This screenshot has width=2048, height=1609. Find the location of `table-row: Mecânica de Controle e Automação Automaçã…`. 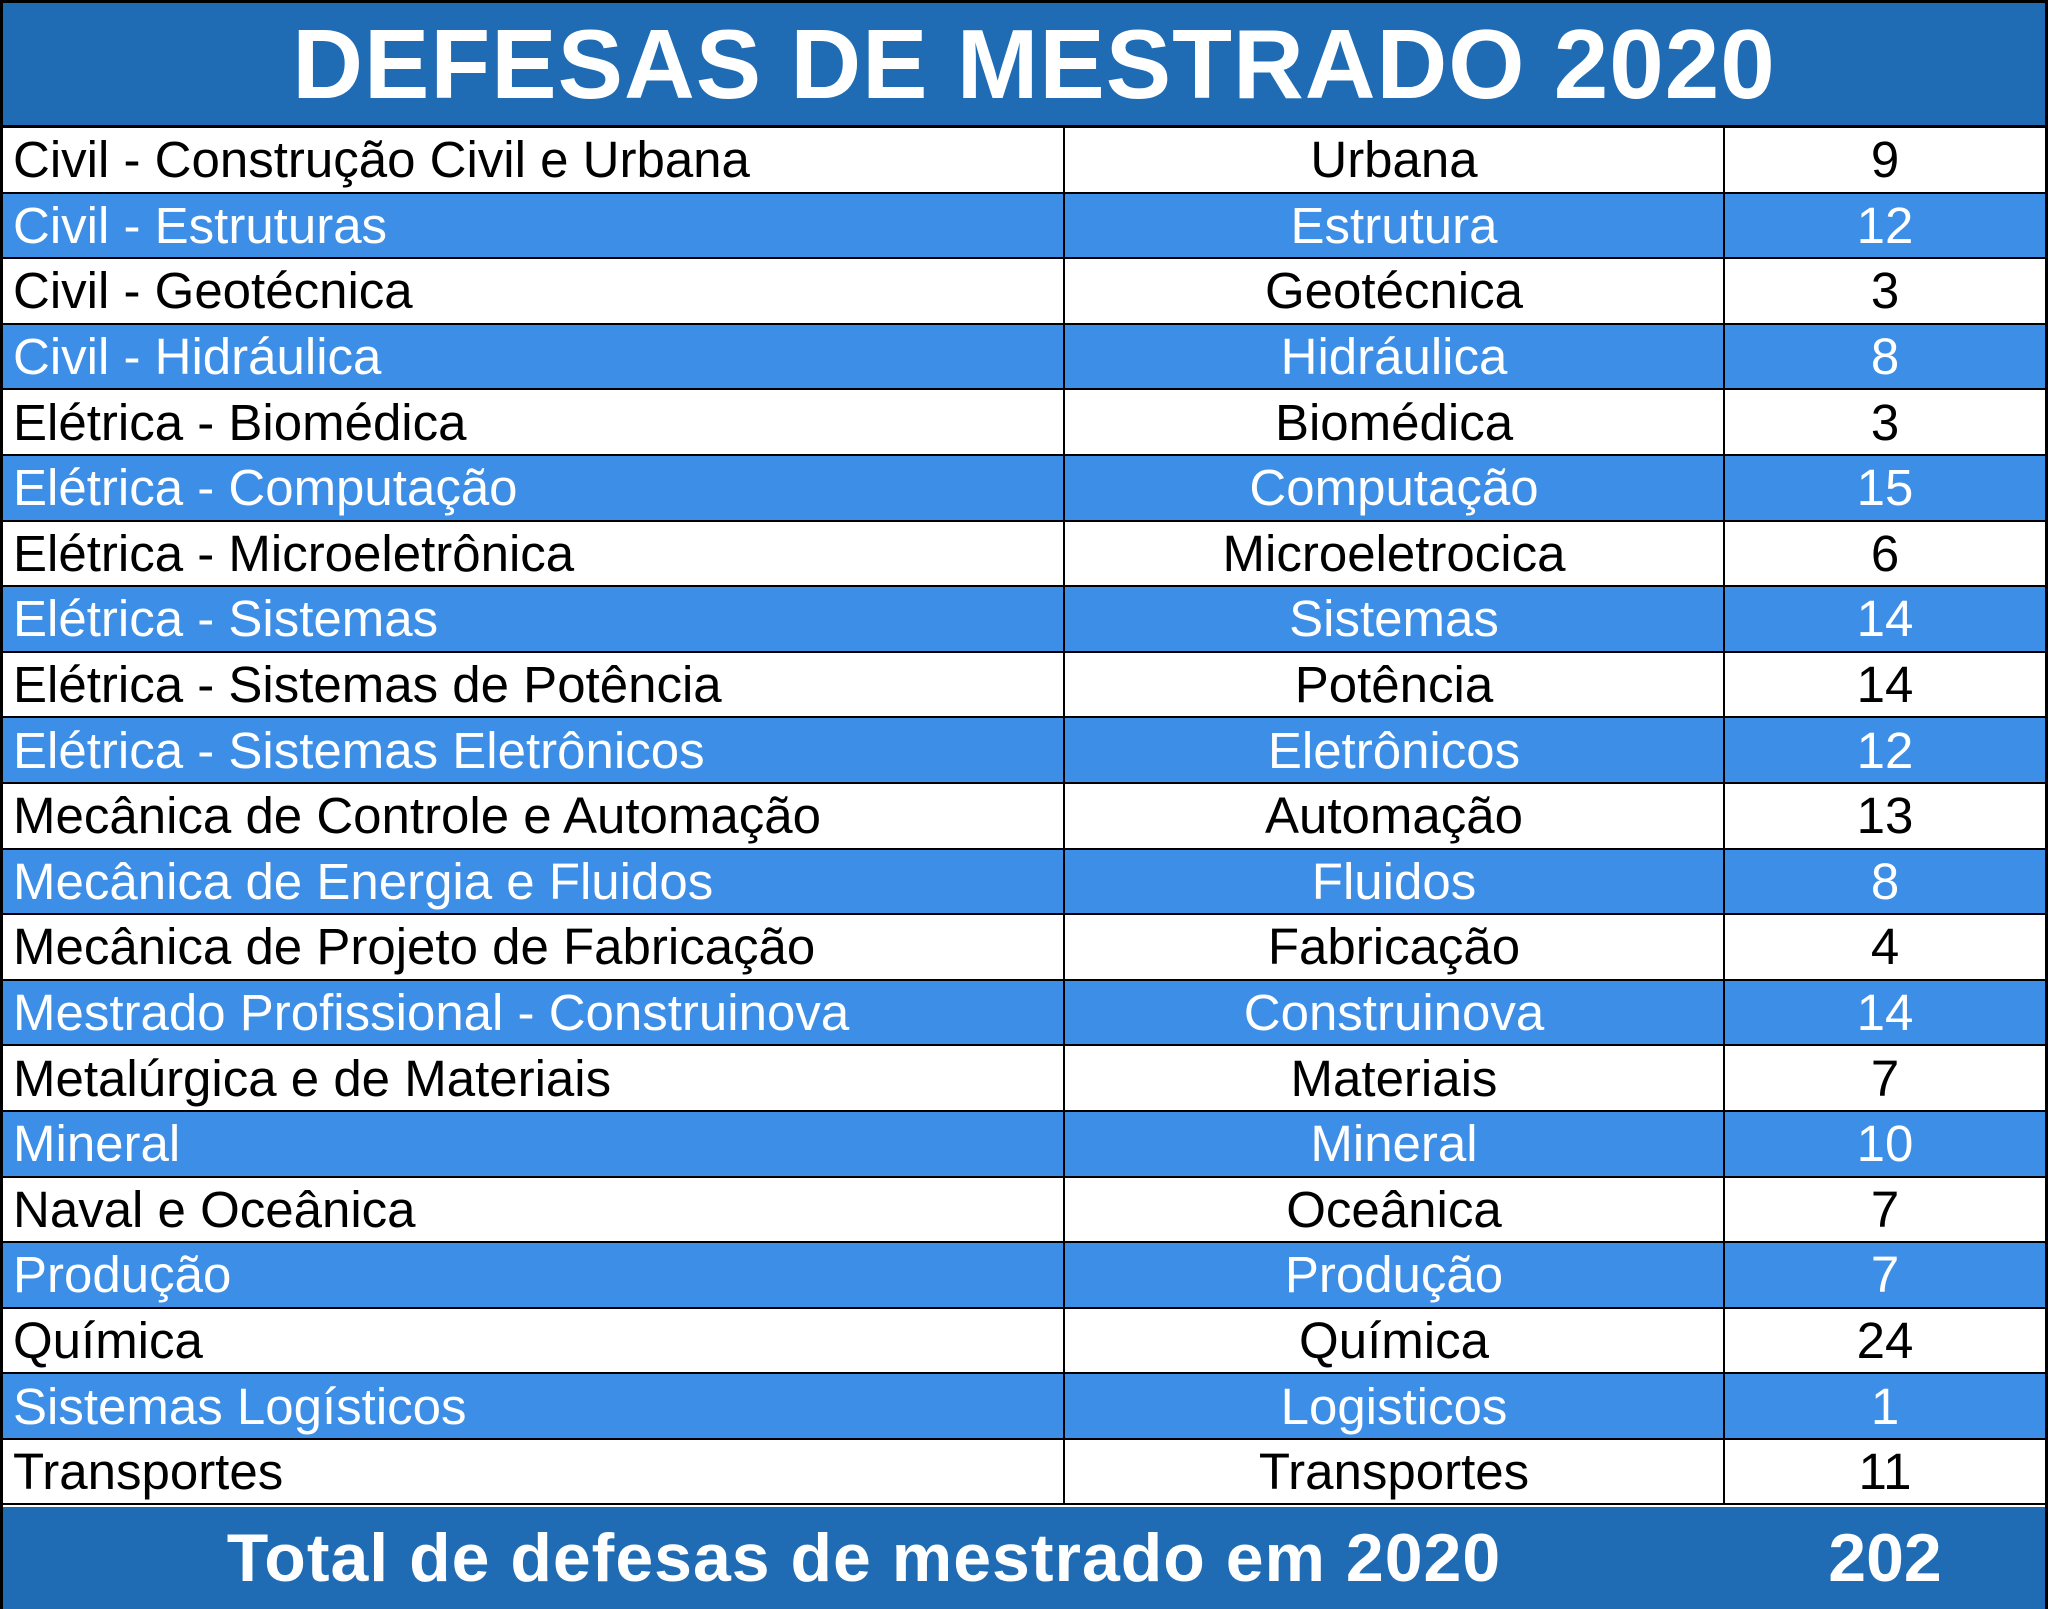

table-row: Mecânica de Controle e Automação Automaçã… is located at coordinates (1024, 816).